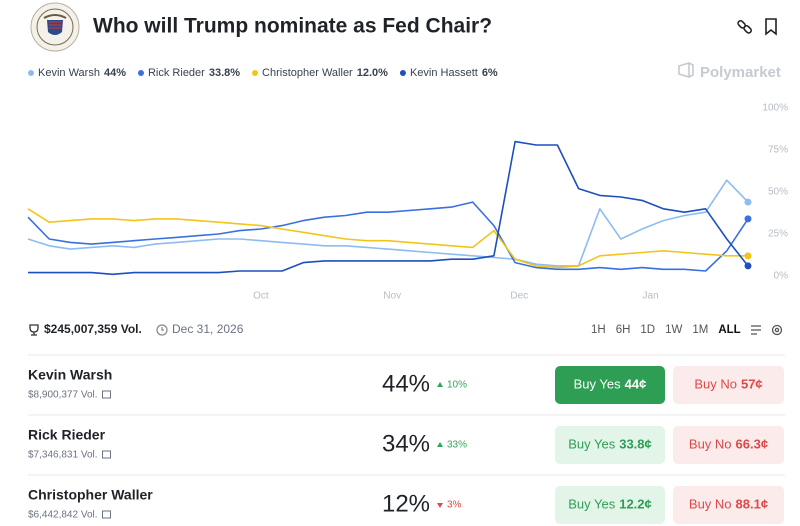 Image resolution: width=800 pixels, height=526 pixels. I want to click on range-button: 1M, so click(700, 330).